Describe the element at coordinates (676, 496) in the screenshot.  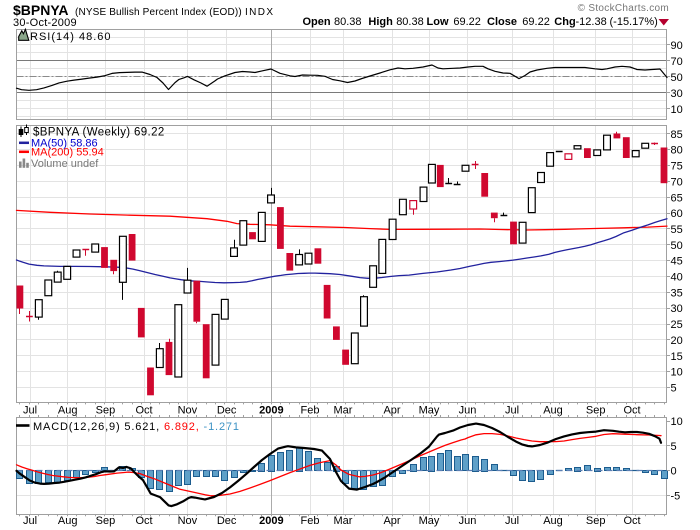
I see `svg-text: -5` at that location.